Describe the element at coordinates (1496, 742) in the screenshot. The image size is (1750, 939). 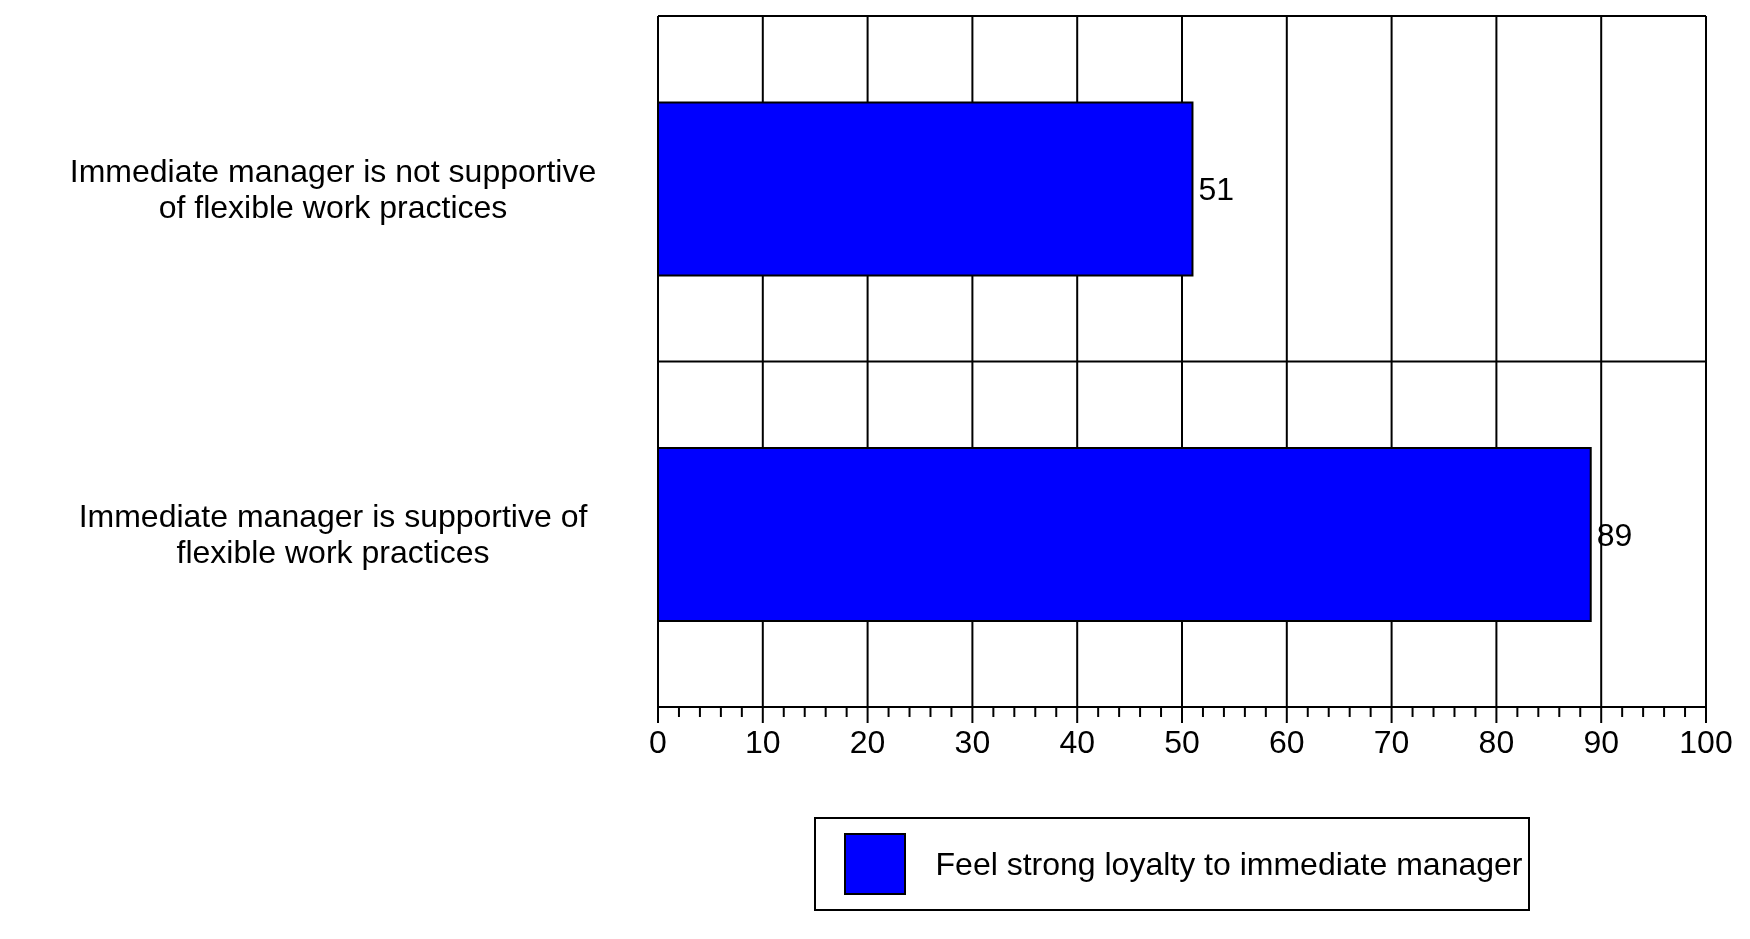
I see `x-tick-label: 80` at that location.